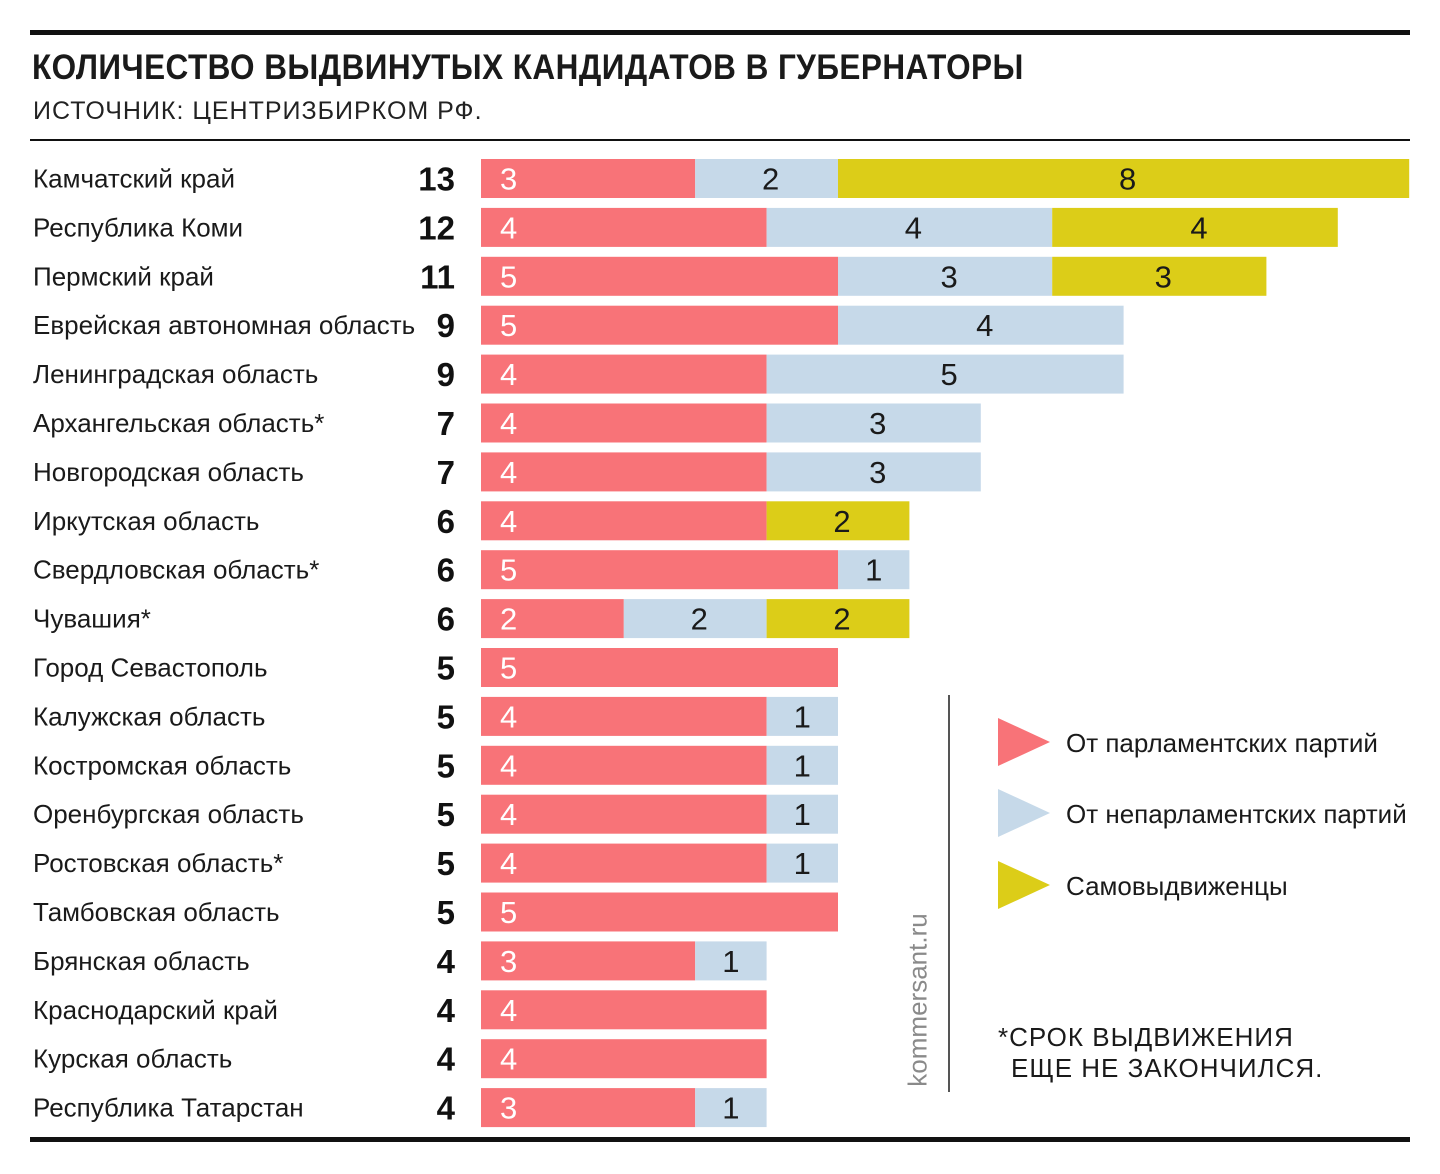 The width and height of the screenshot is (1440, 1174). Describe the element at coordinates (1146, 1037) in the screenshot. I see `footnote-line-1: *СРОК ВЫДВИЖЕНИЯ` at that location.